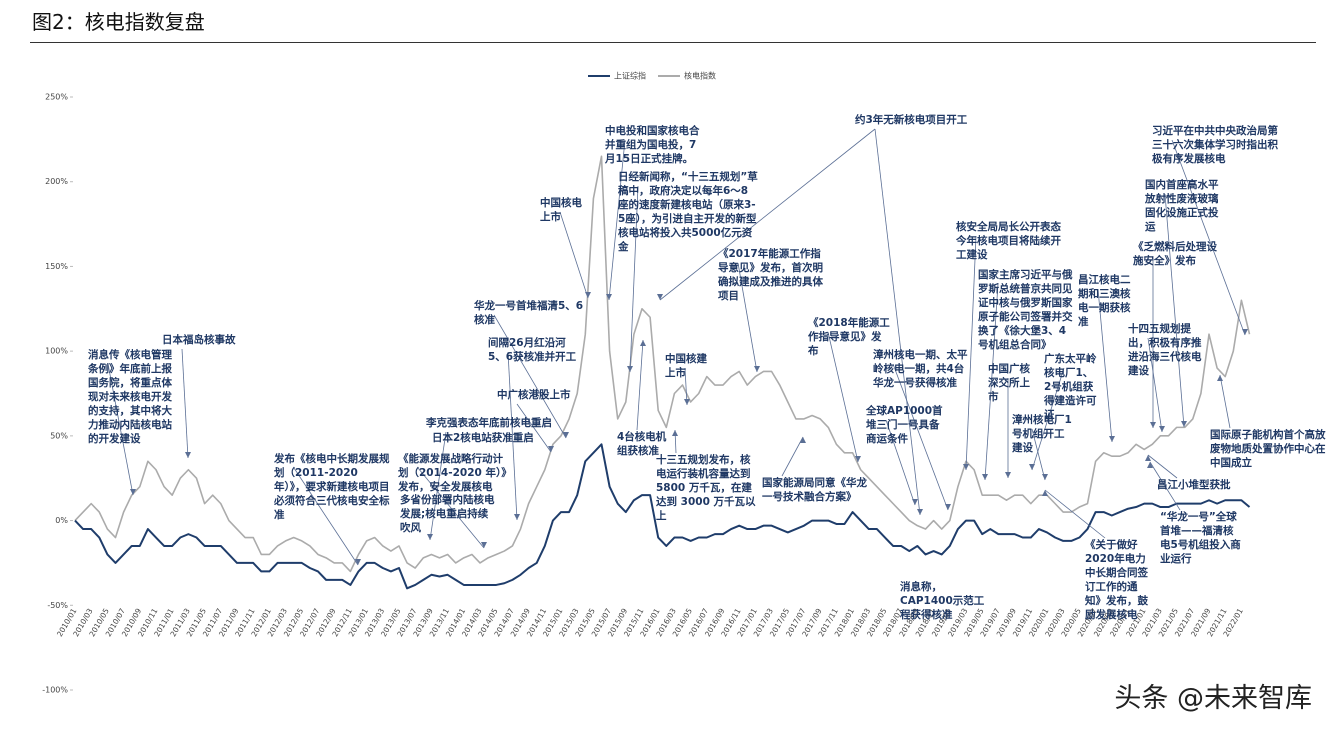 Image resolution: width=1334 pixels, height=736 pixels. Describe the element at coordinates (561, 210) in the screenshot. I see `annotation: 中国核电上市` at that location.